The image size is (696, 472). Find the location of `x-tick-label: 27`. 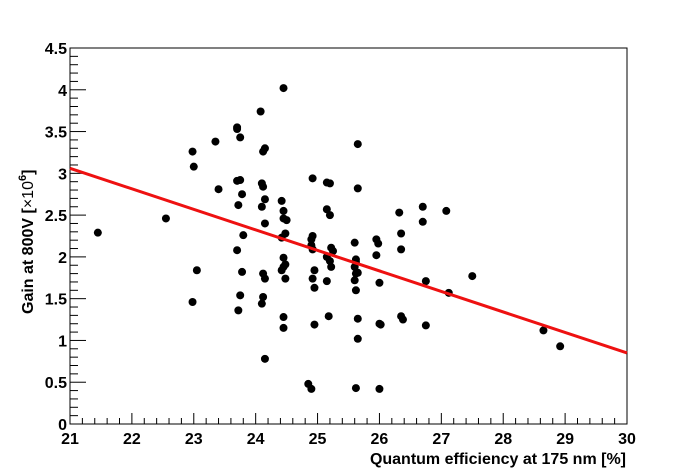

x-tick-label: 27 is located at coordinates (441, 439).